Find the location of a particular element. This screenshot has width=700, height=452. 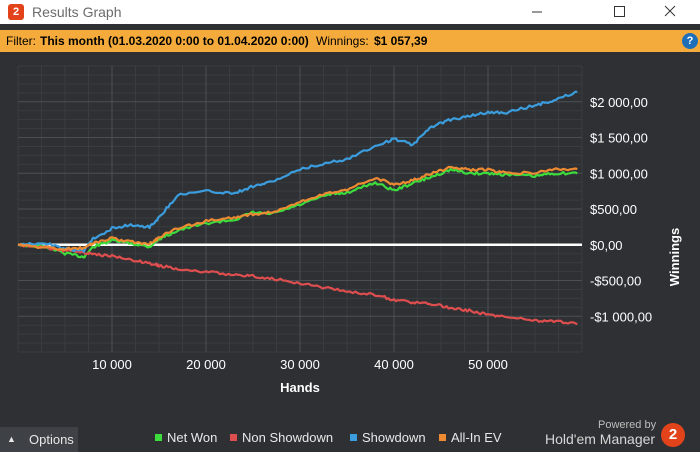

legend-all-in-ev: All-In EV is located at coordinates (470, 438).